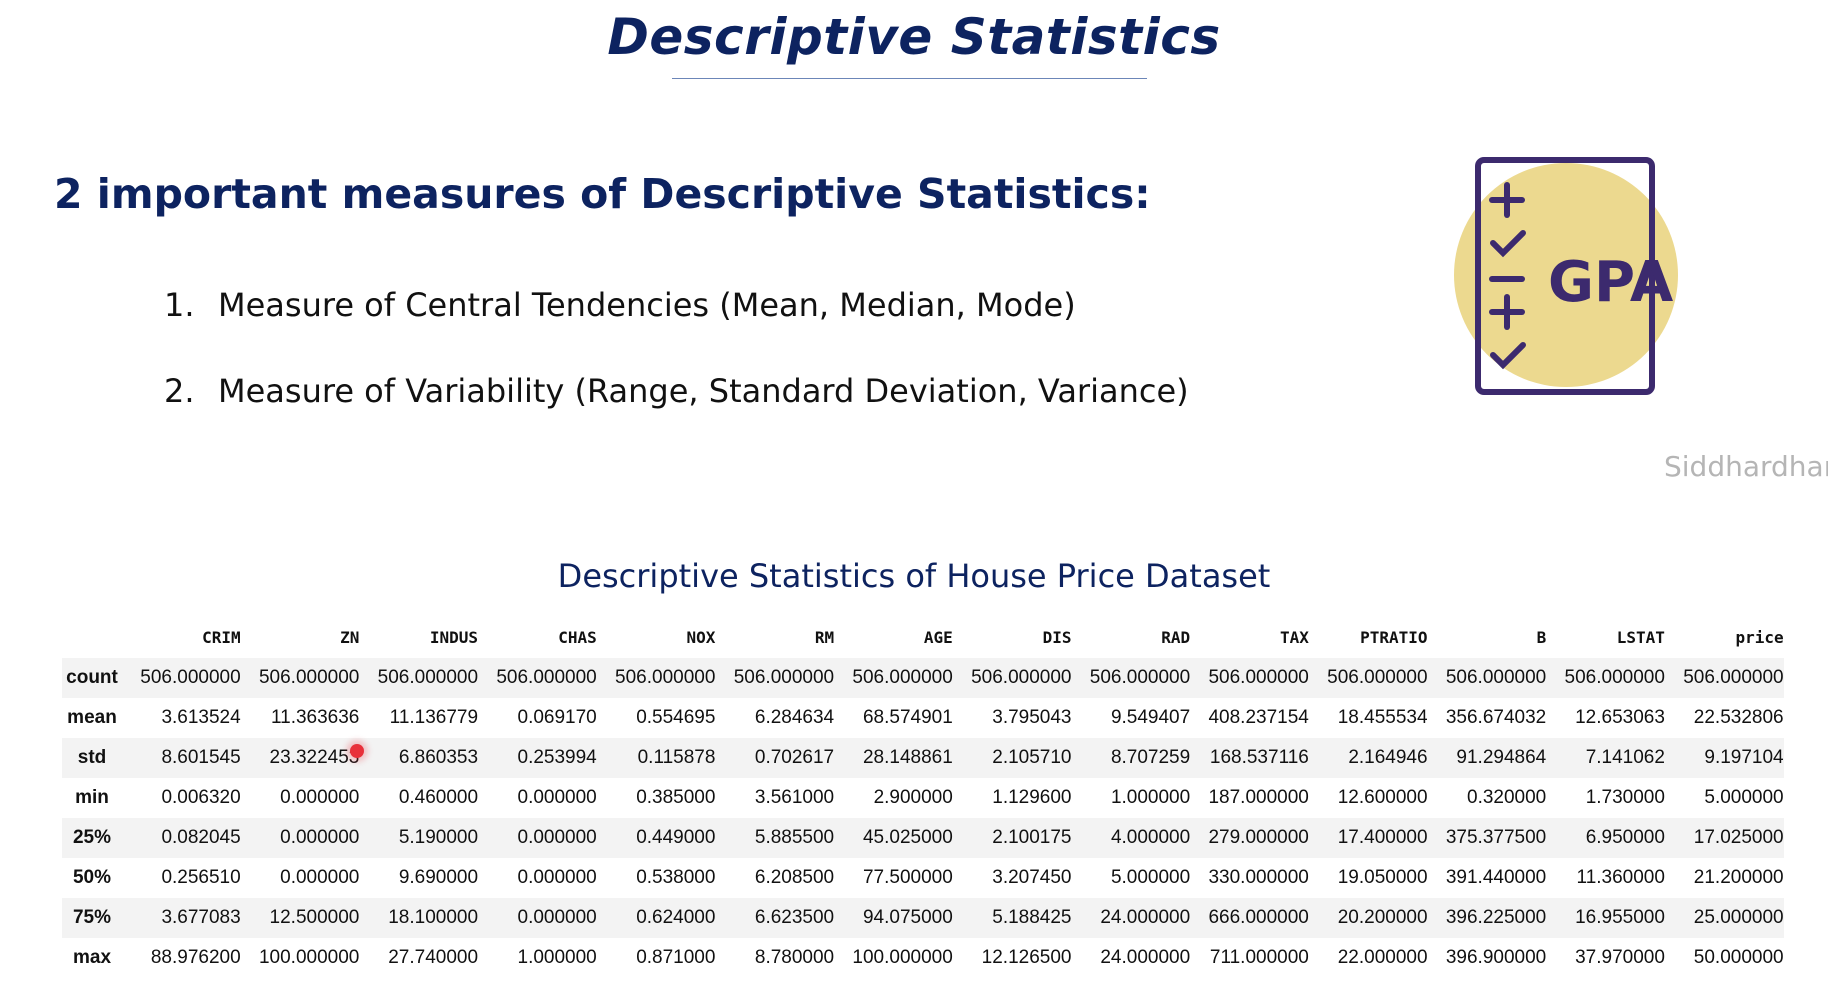  I want to click on table-cell: 1.000000, so click(1150, 797).